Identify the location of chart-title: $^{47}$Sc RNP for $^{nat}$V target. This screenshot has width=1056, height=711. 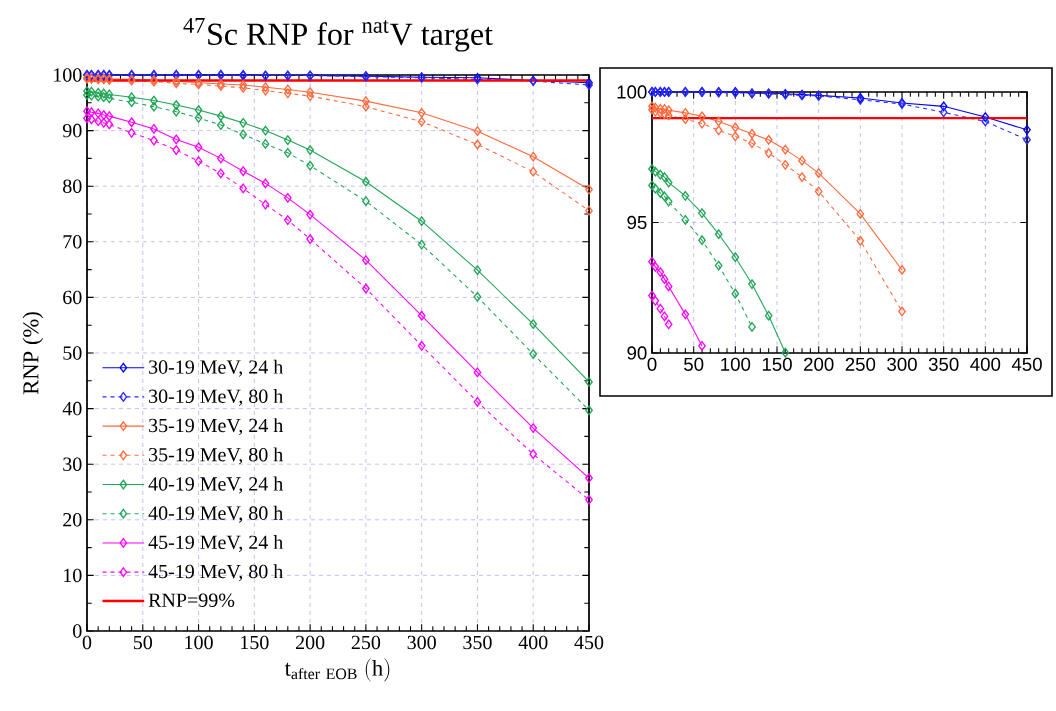
(338, 34).